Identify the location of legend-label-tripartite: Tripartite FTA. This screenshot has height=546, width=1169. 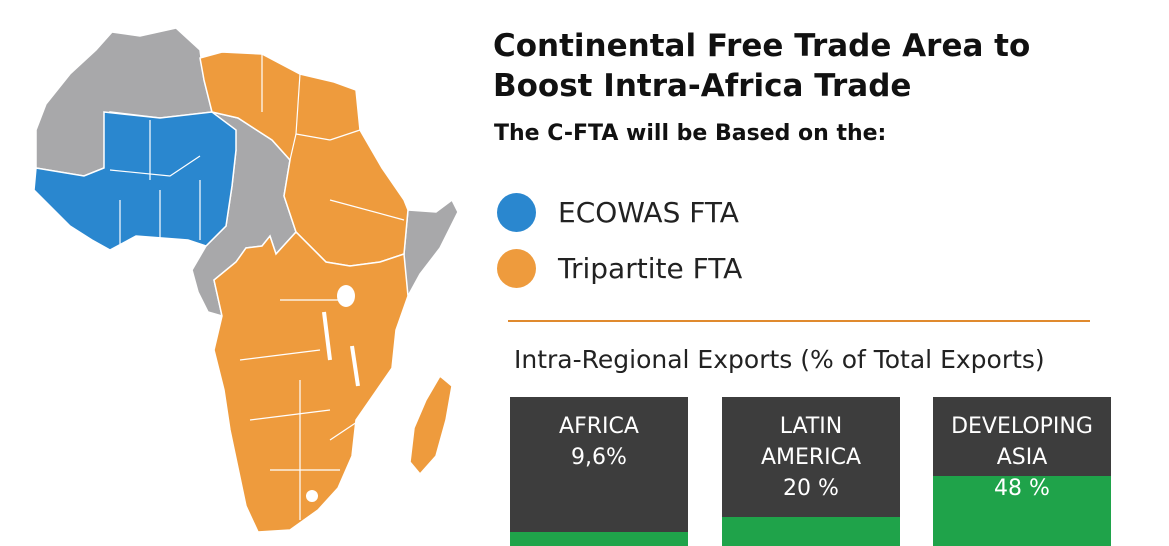
(650, 268).